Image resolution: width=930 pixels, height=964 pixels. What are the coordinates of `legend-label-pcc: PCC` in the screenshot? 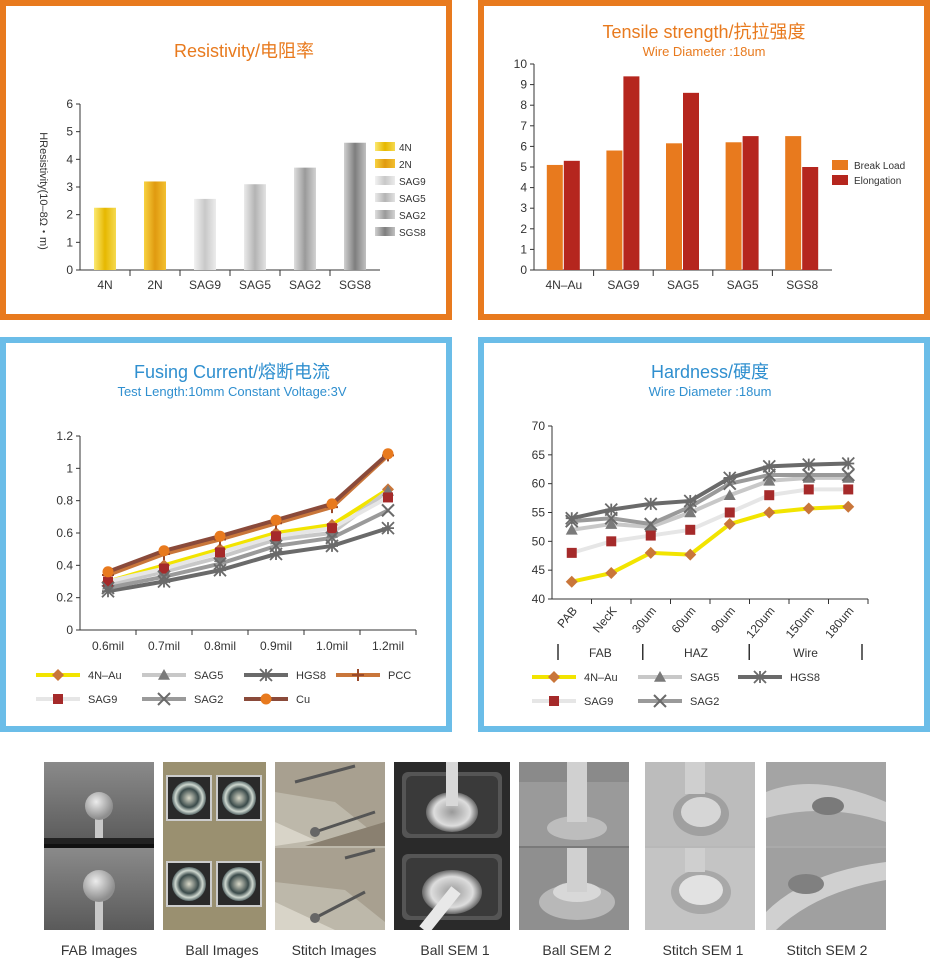 It's located at (399, 676).